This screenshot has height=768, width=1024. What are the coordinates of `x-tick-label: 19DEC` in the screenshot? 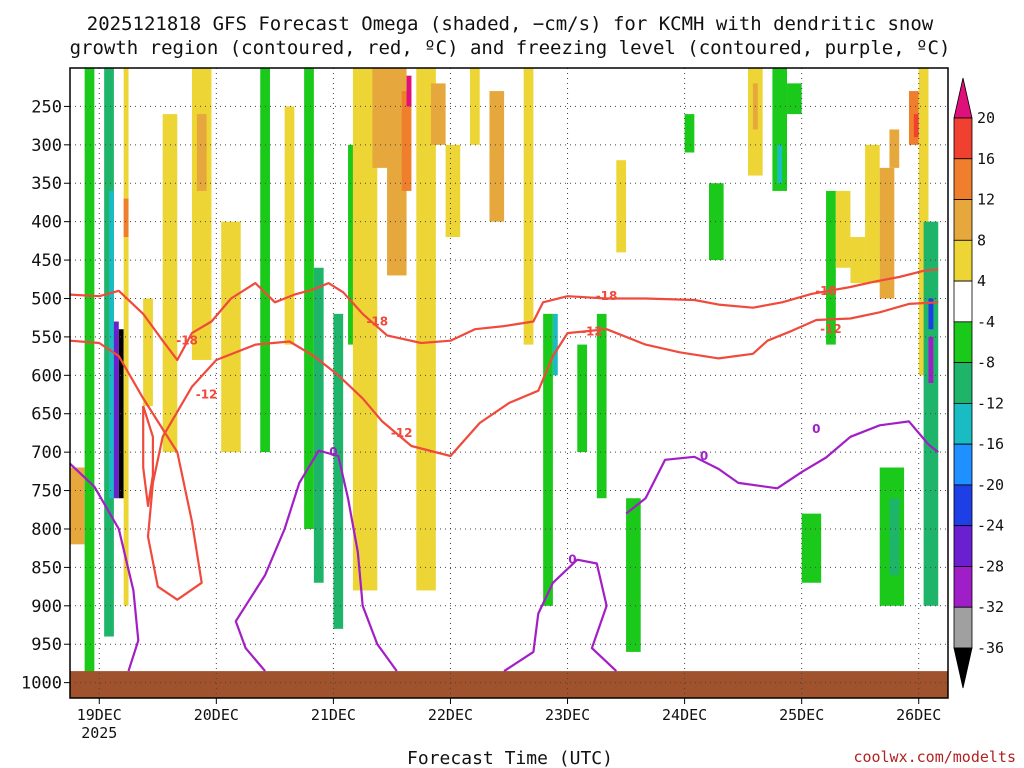 It's located at (99, 715).